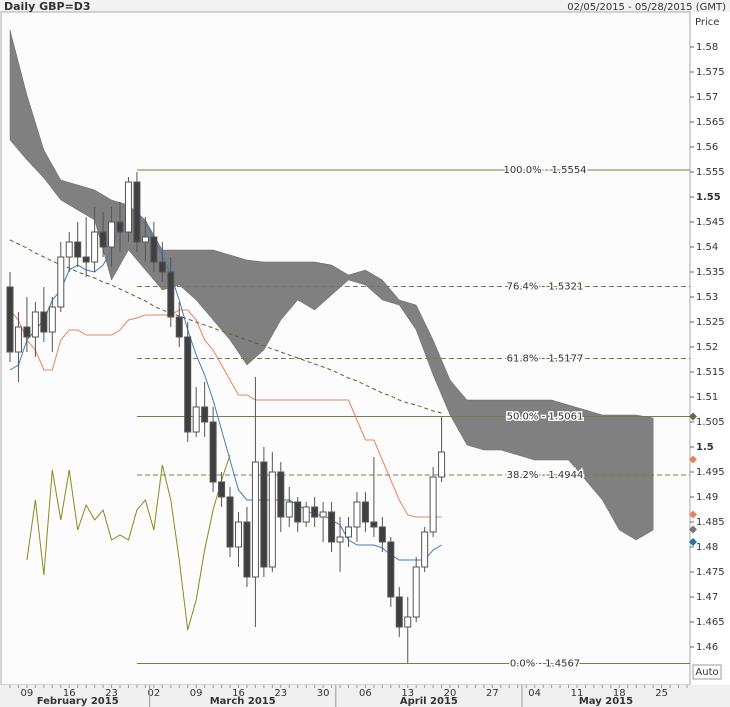 This screenshot has width=730, height=707. What do you see at coordinates (707, 47) in the screenshot?
I see `y-tick-label: 1.58` at bounding box center [707, 47].